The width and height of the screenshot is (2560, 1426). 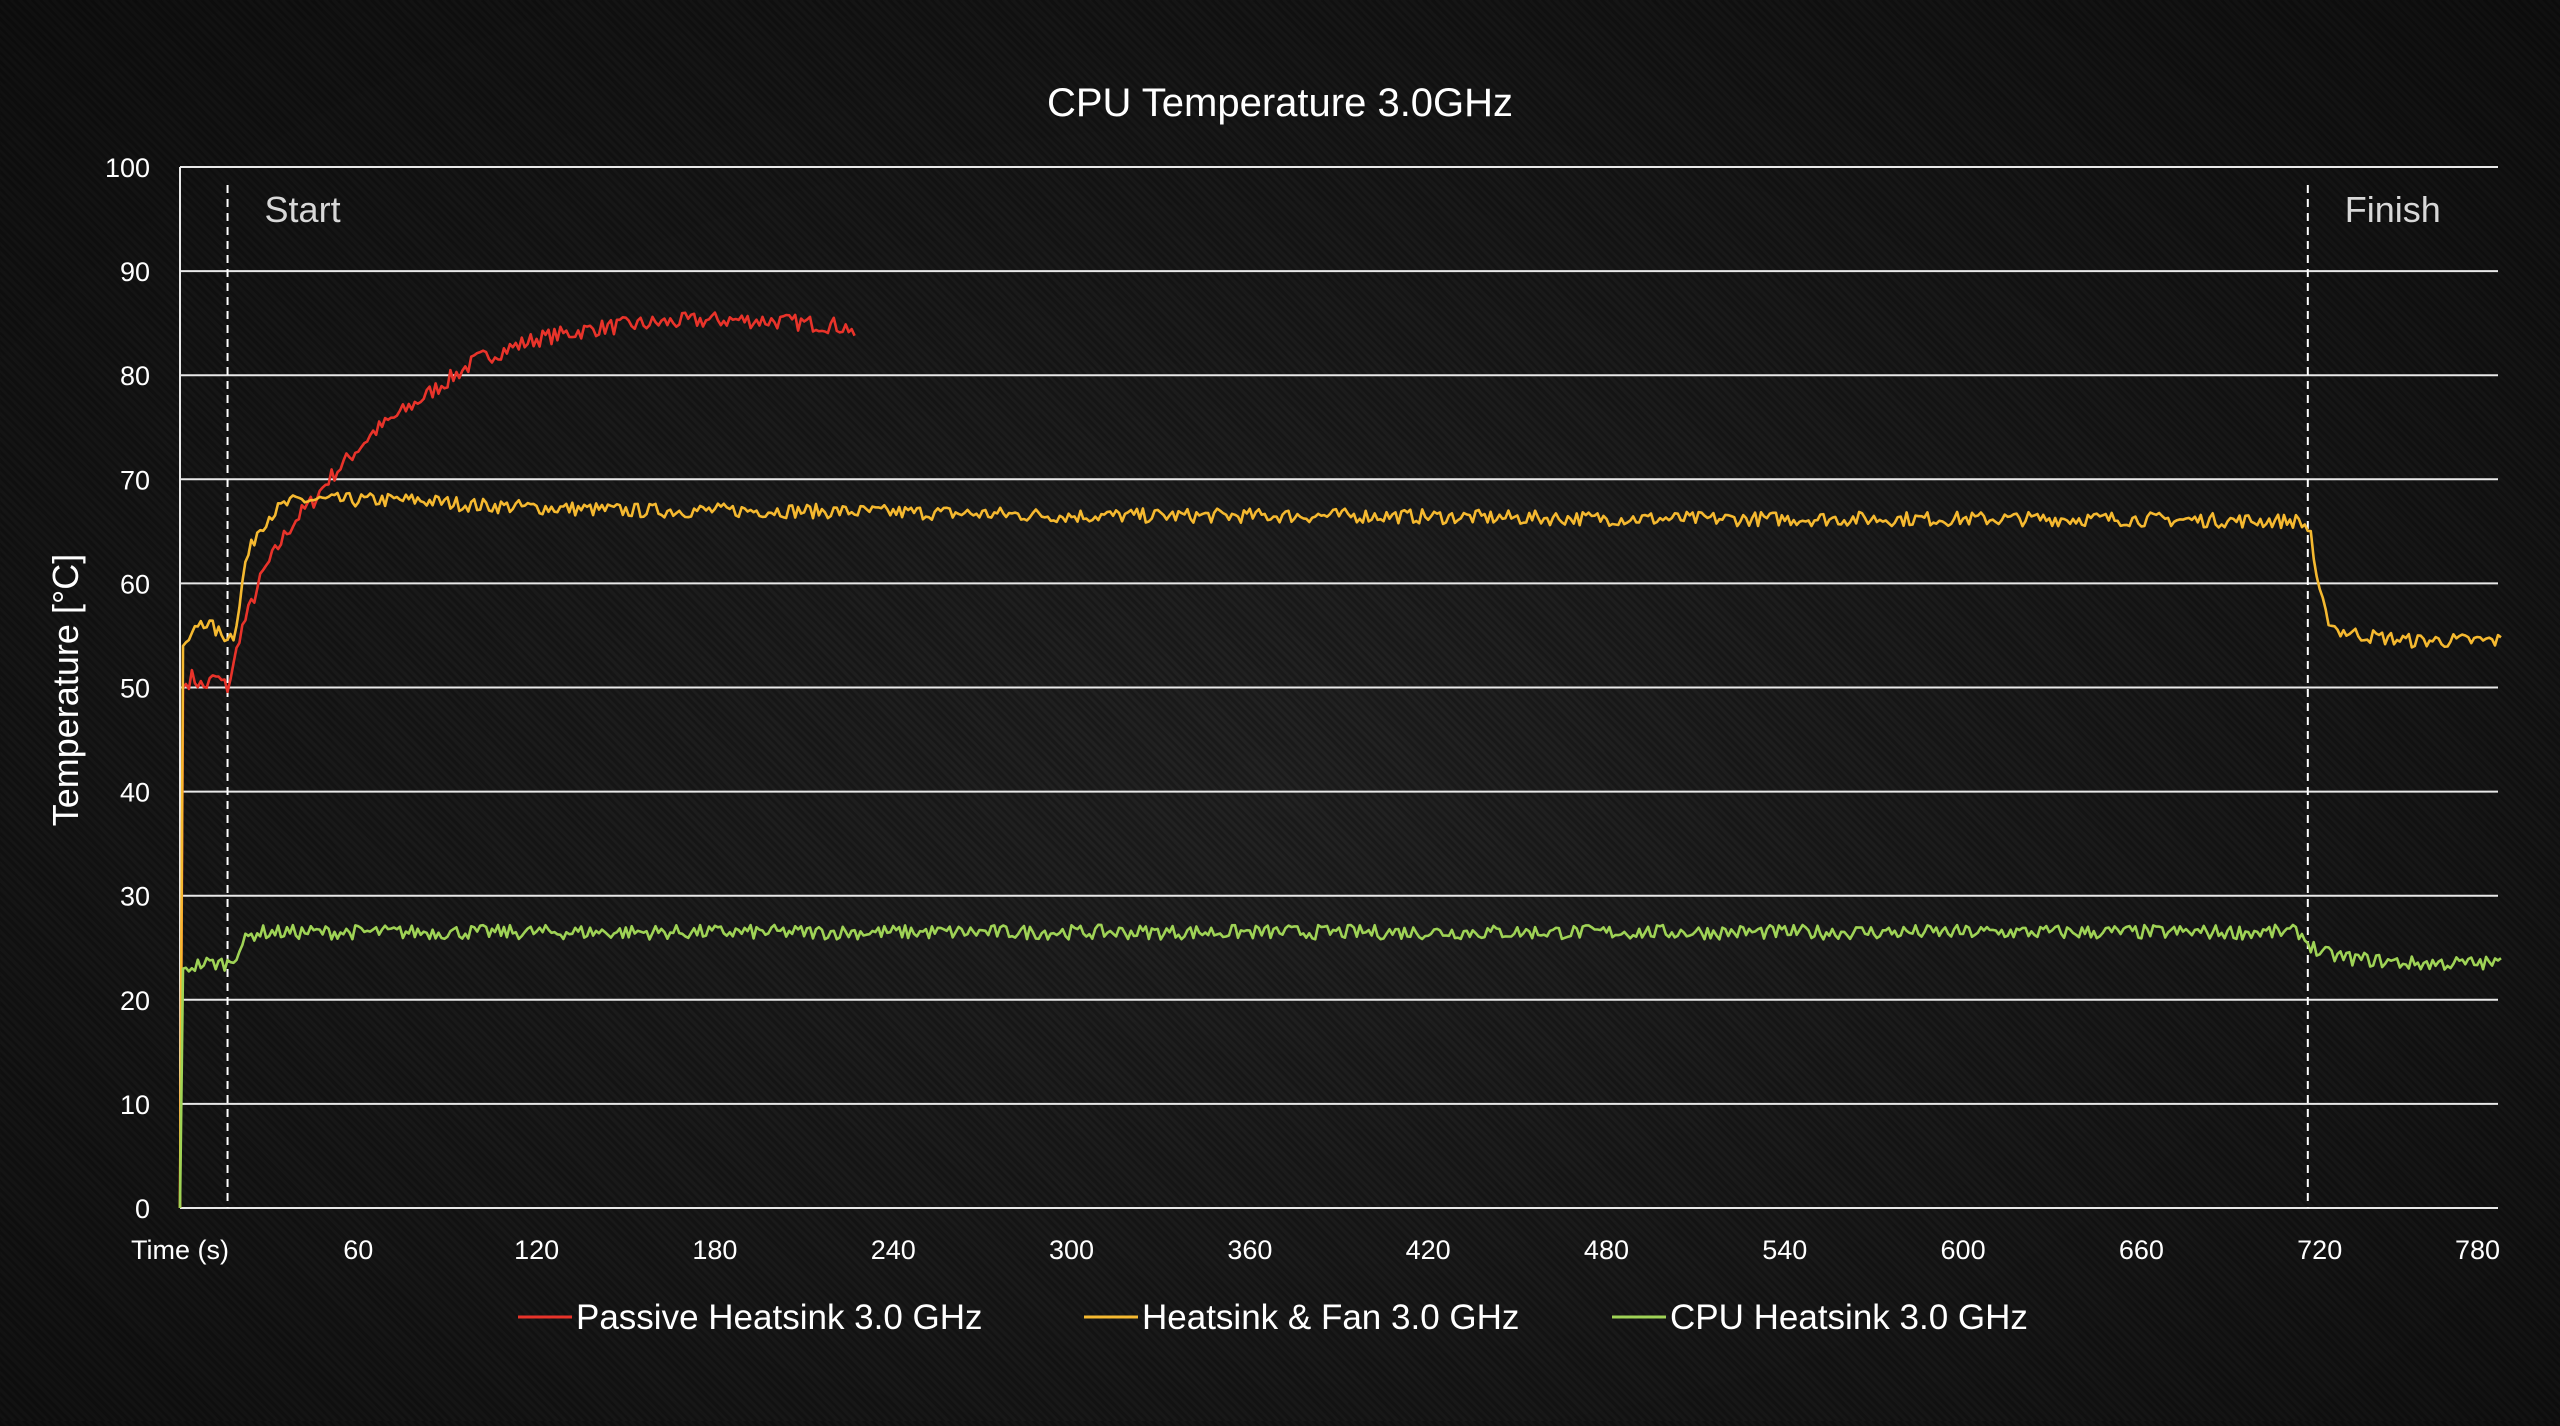 I want to click on x-axis-label: Time (s), so click(x=180, y=1250).